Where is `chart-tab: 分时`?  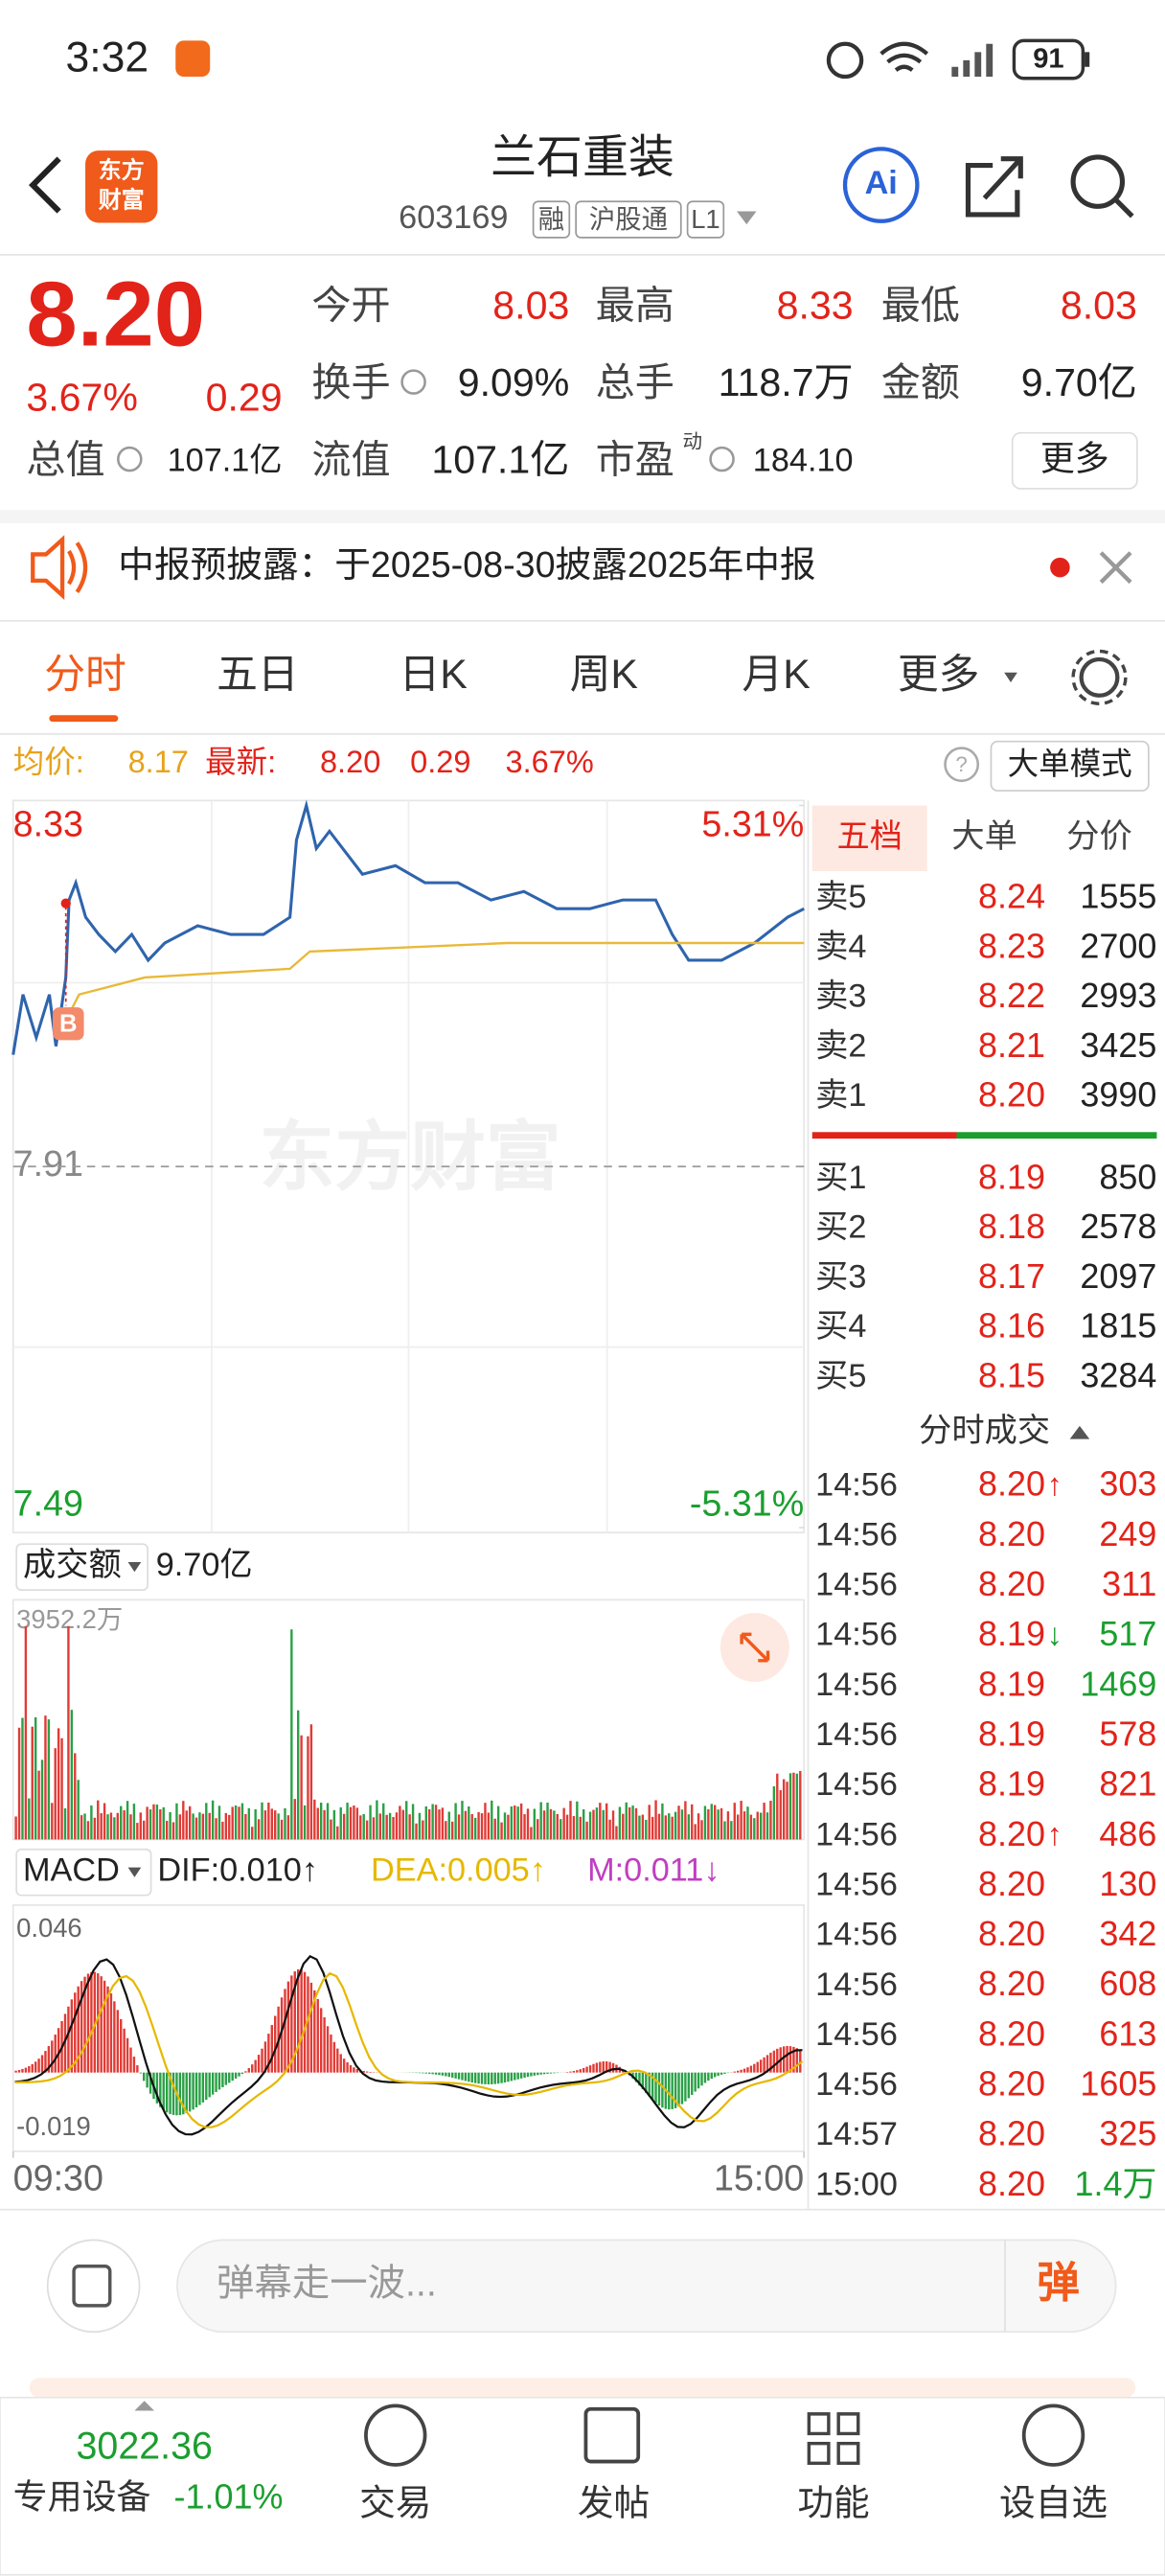 chart-tab: 分时 is located at coordinates (85, 675).